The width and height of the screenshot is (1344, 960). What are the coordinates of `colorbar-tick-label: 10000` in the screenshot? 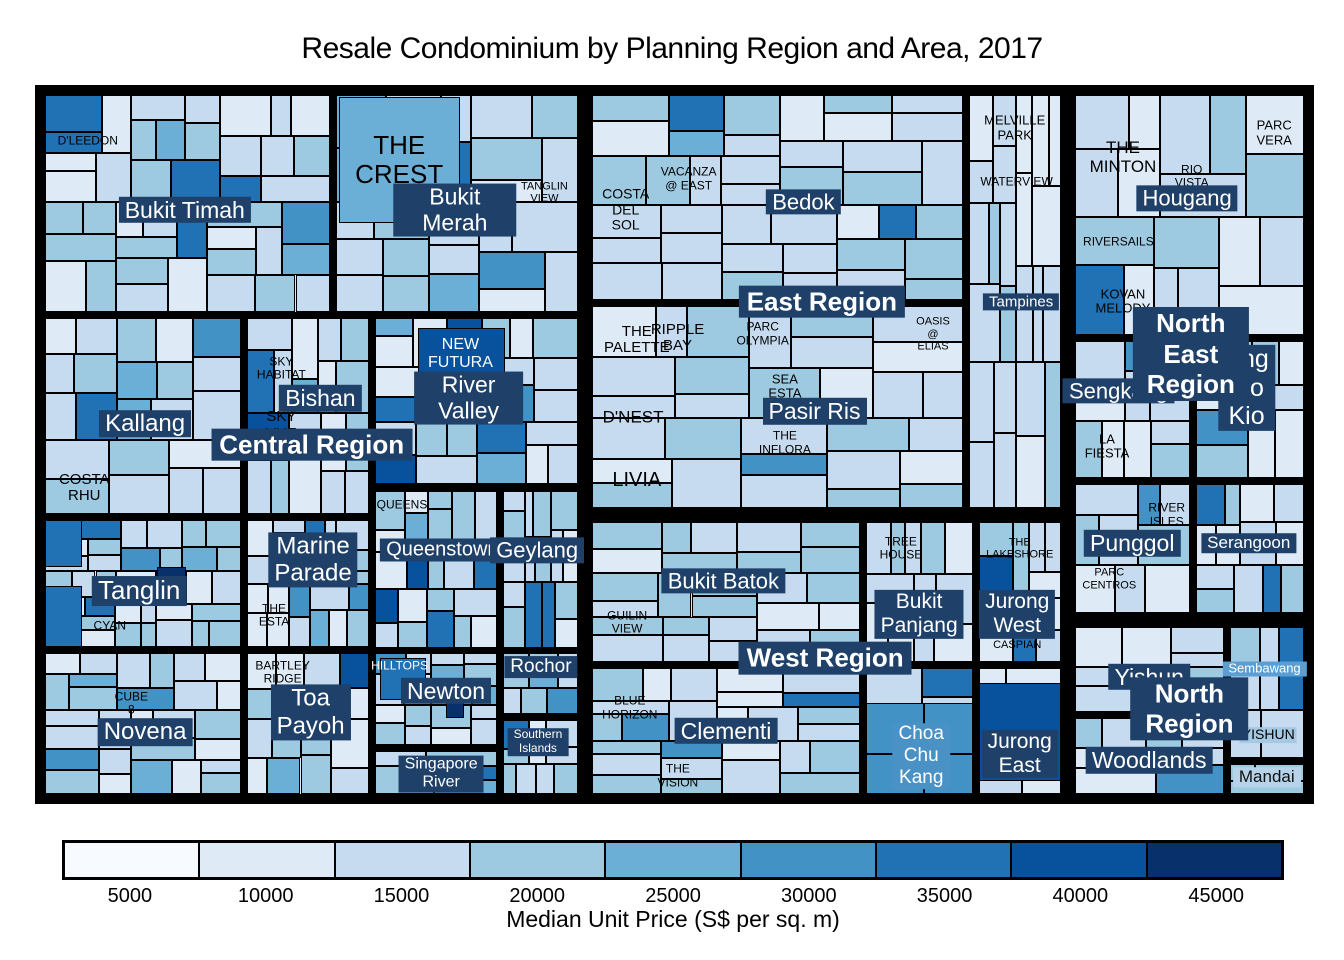 It's located at (265, 896).